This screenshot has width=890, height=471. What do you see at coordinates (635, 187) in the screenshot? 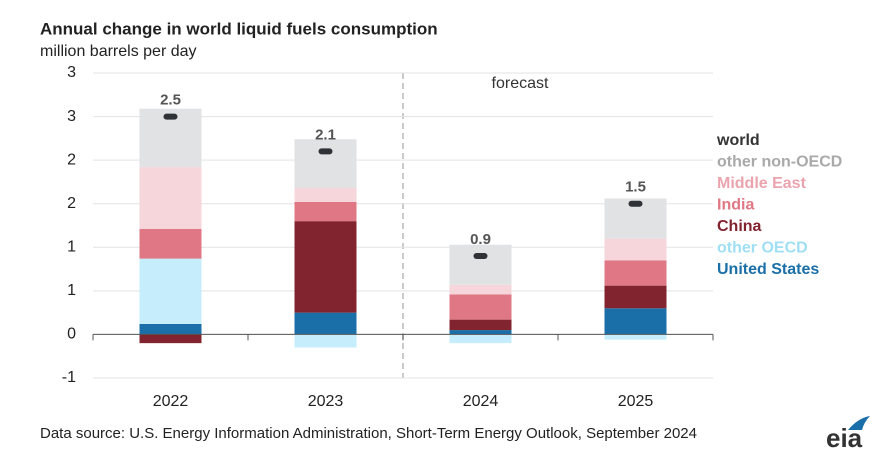
I see `total-label: 1.5` at bounding box center [635, 187].